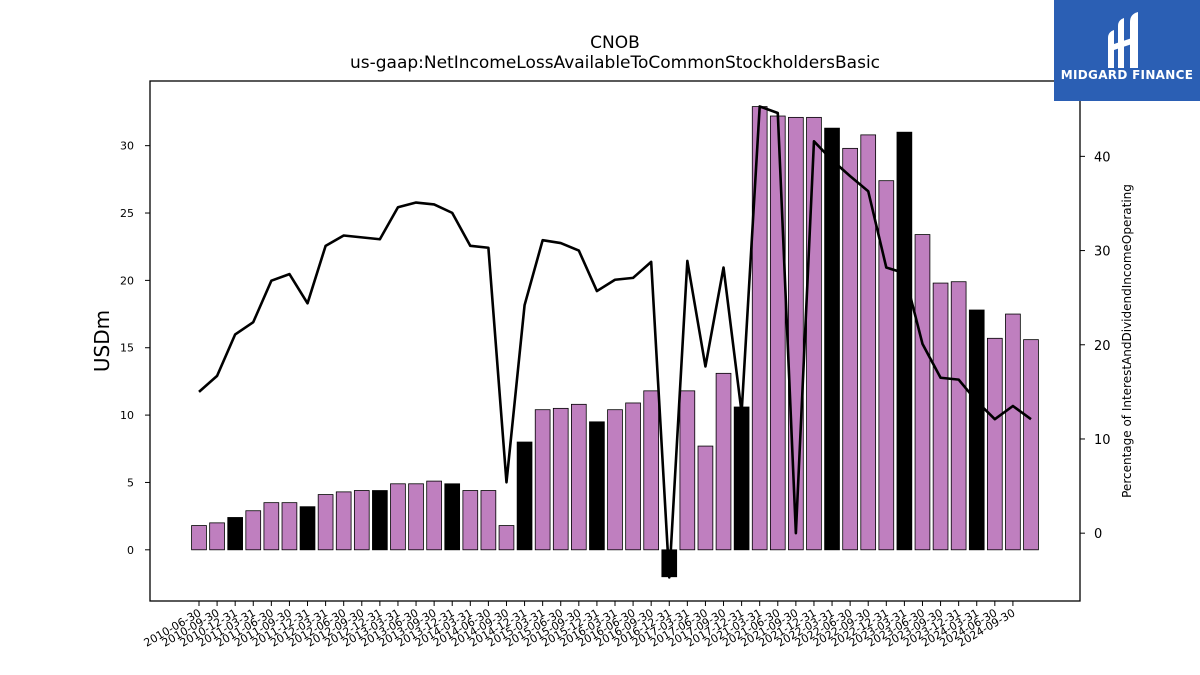 This screenshot has width=1200, height=675. Describe the element at coordinates (1102, 252) in the screenshot. I see `y2-tick-label: 30` at that location.